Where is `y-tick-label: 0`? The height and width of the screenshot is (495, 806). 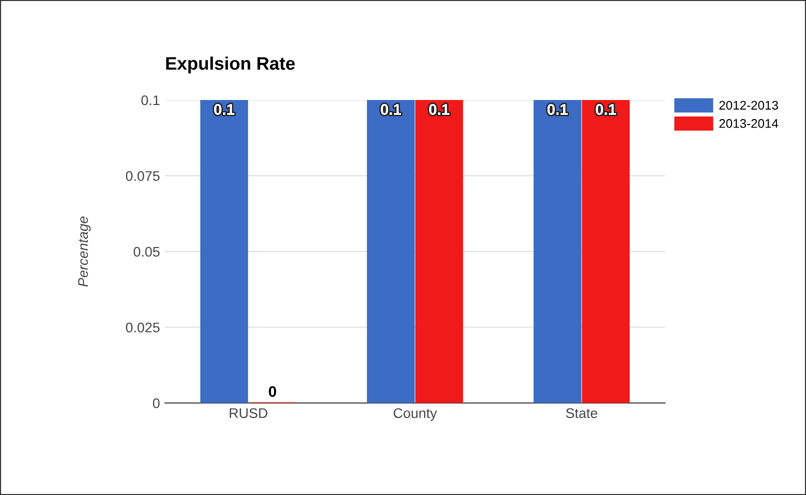 y-tick-label: 0 is located at coordinates (156, 403).